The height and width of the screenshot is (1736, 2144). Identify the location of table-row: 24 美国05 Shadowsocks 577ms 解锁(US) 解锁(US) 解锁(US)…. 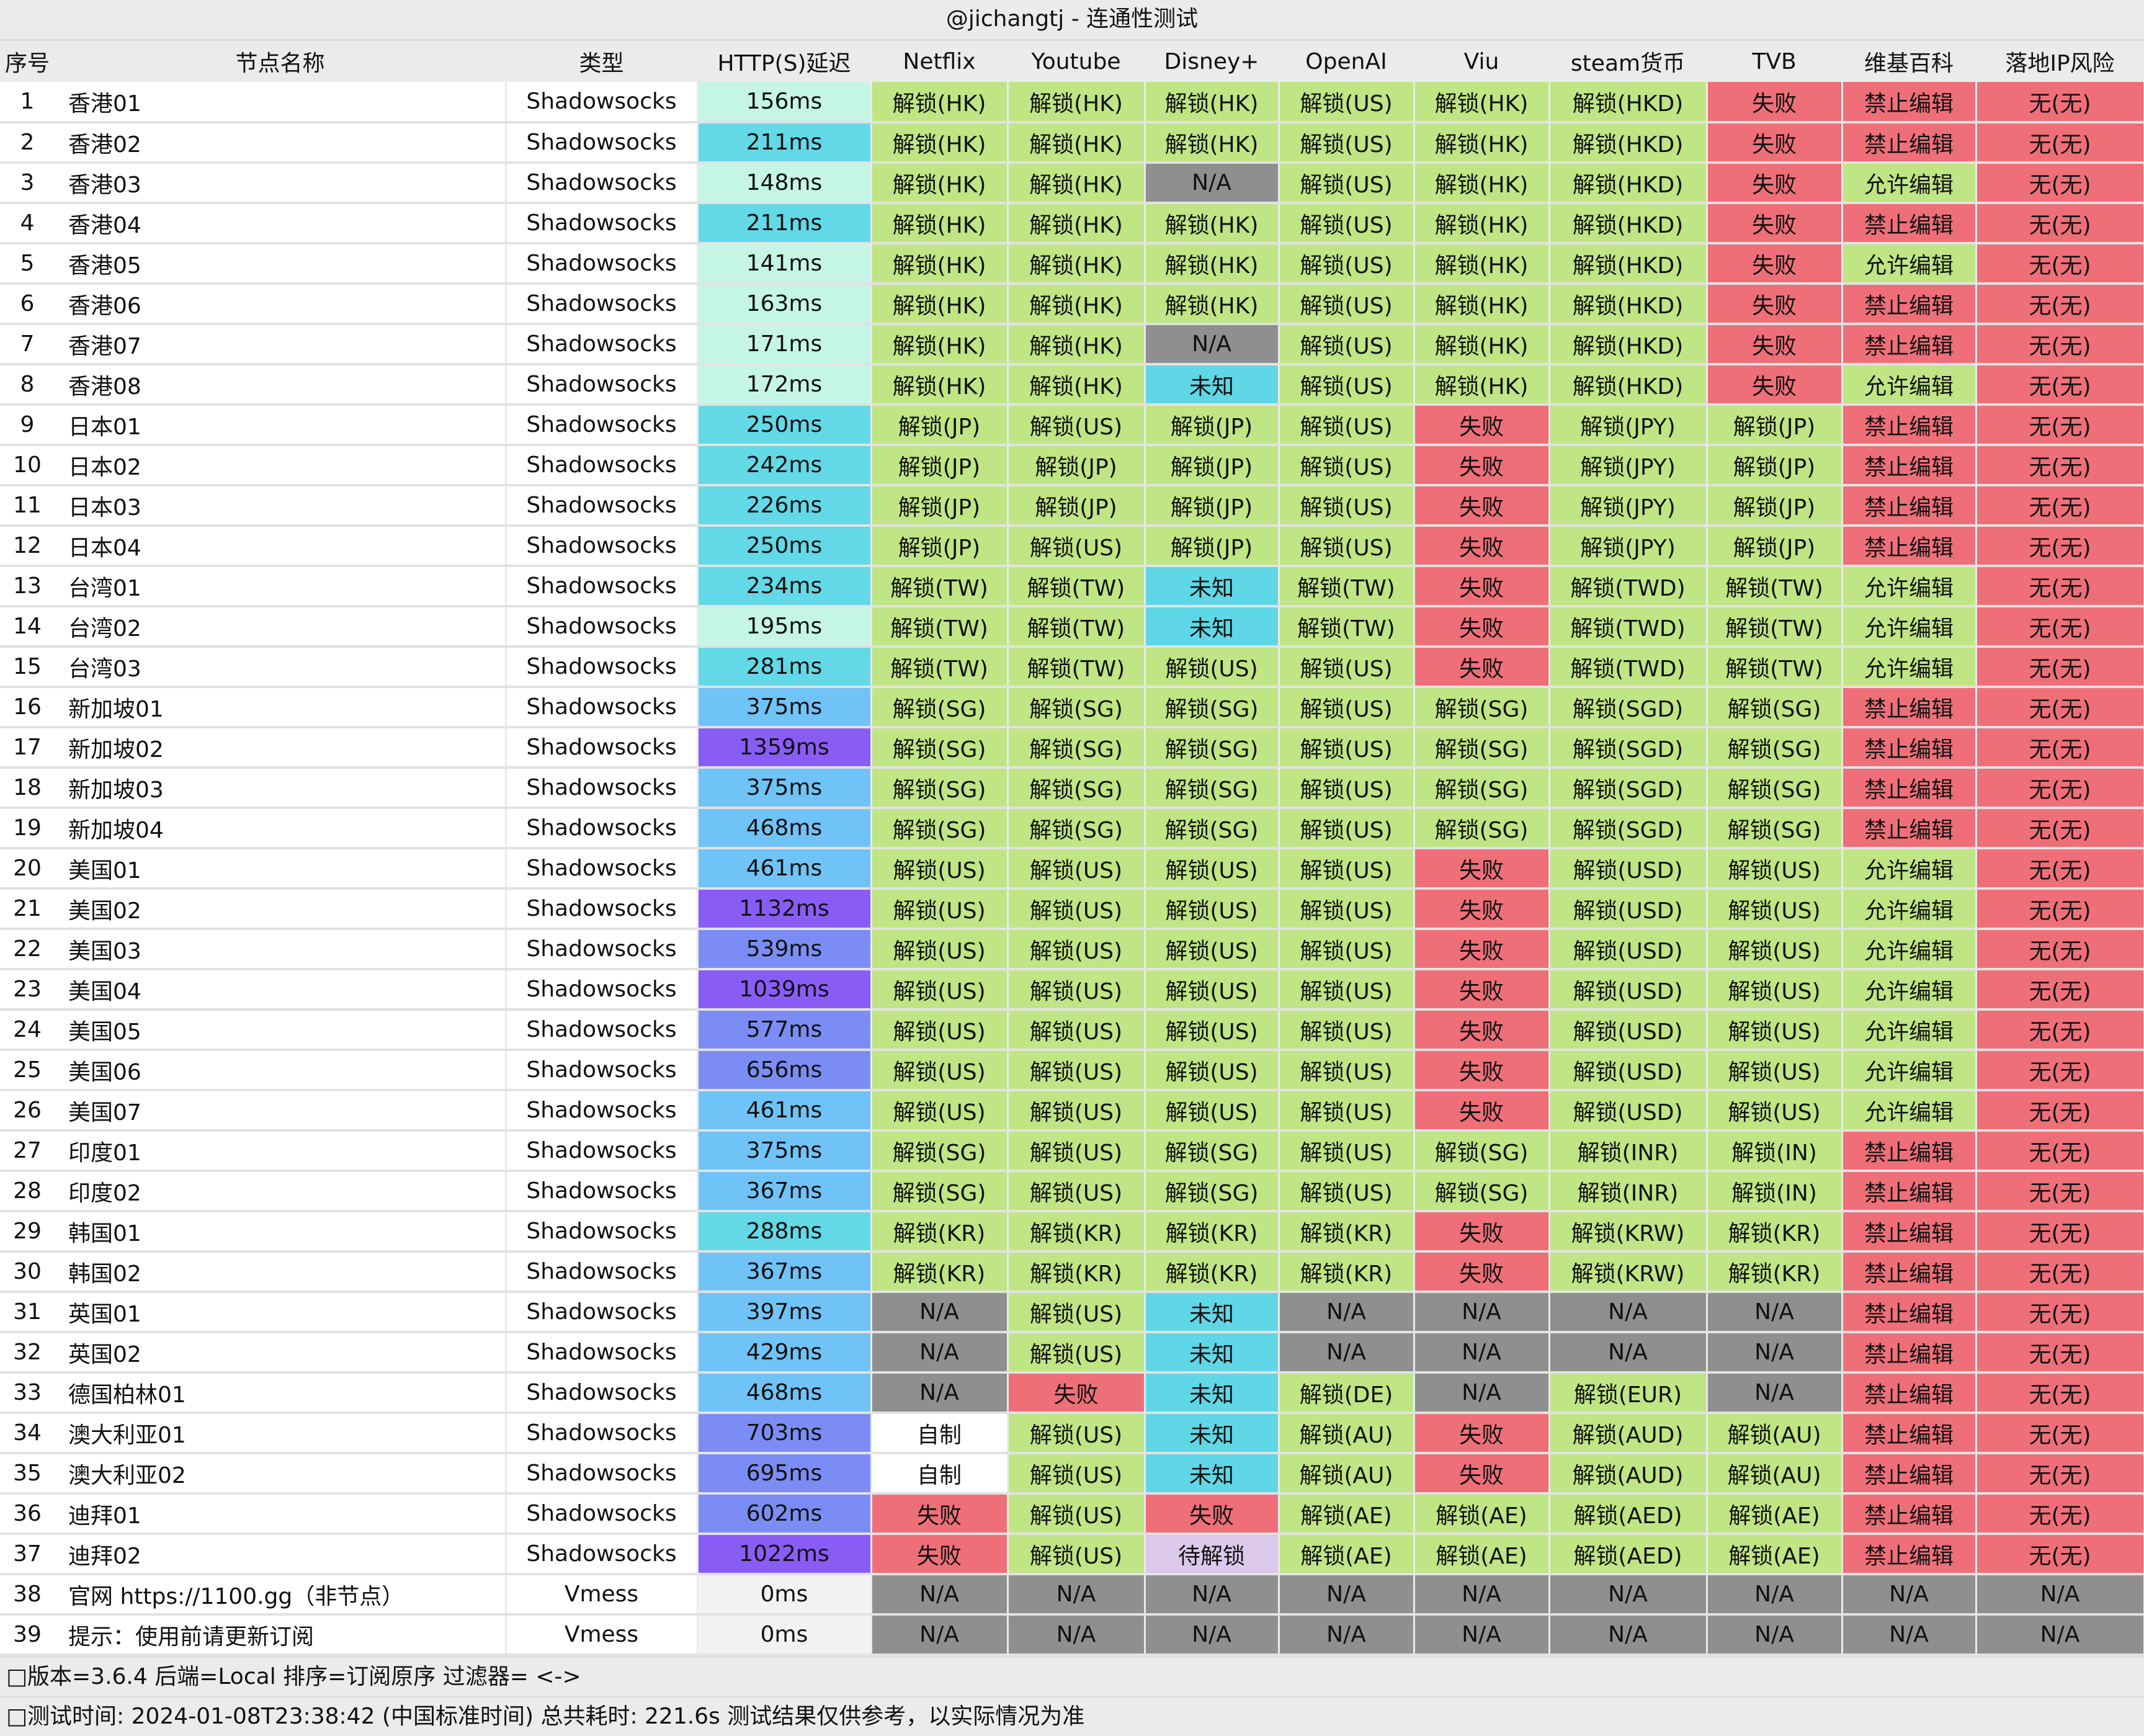
(1072, 1030).